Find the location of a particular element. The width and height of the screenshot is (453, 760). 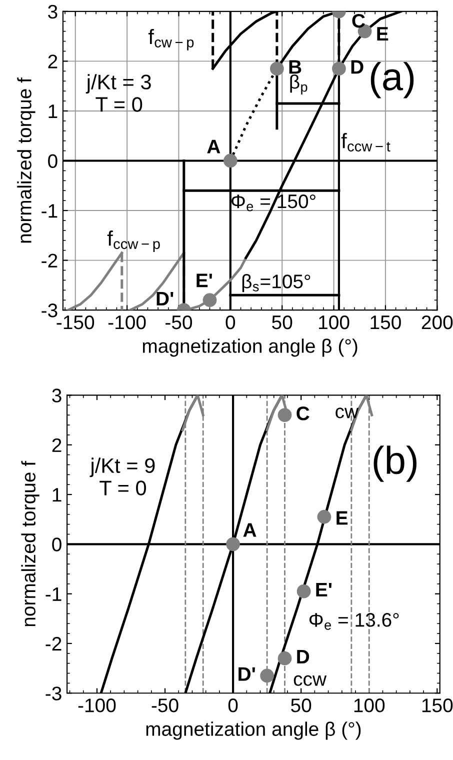

annotation: f$_{ccw−p}$ is located at coordinates (133, 241).